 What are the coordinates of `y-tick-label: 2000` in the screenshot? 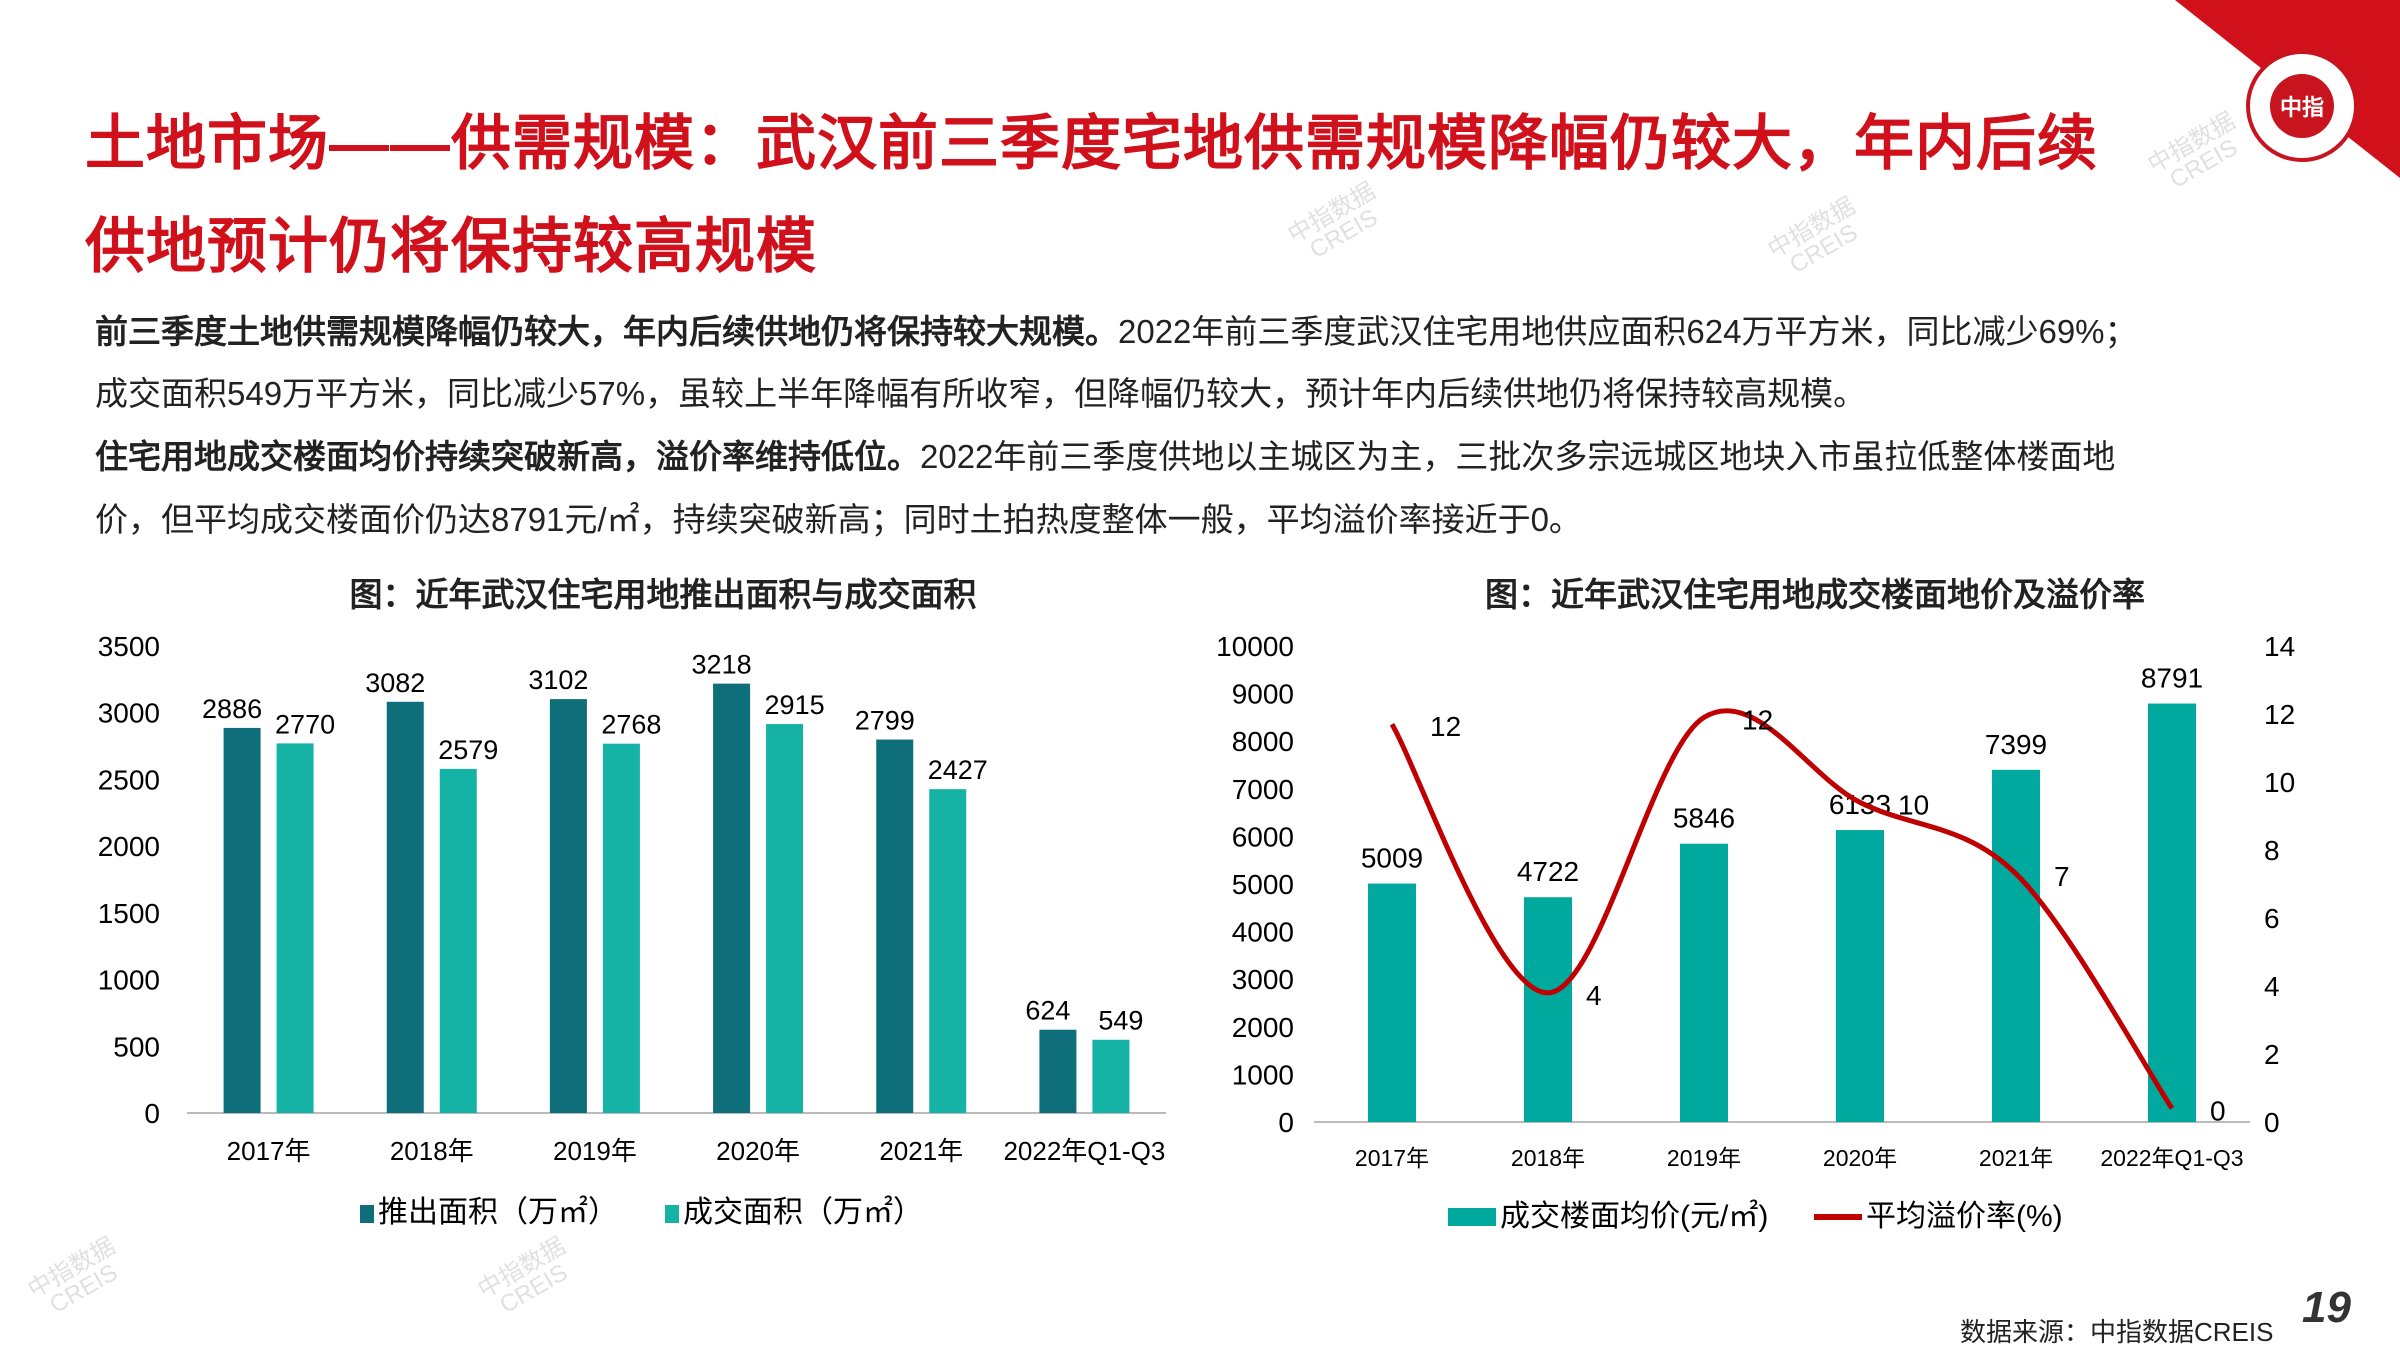 It's located at (129, 846).